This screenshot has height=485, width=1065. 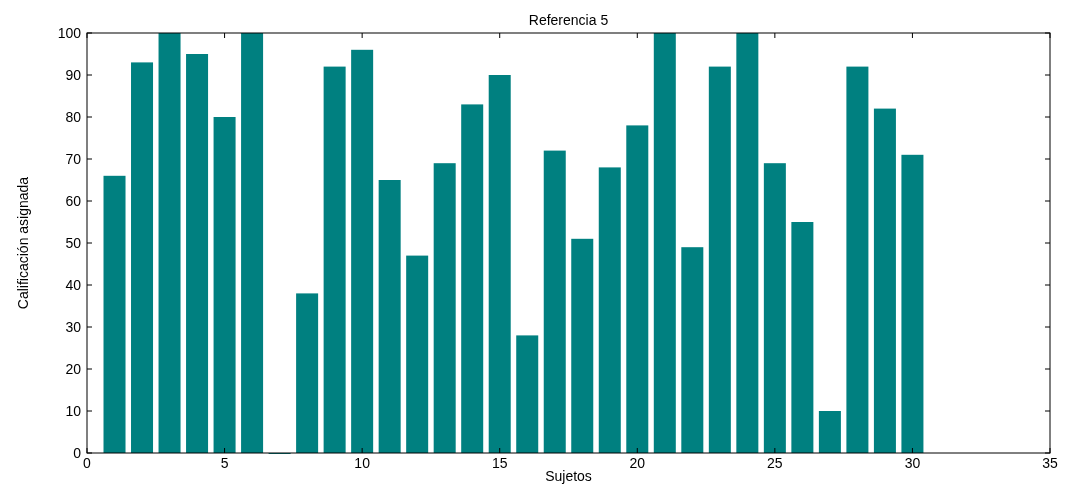 What do you see at coordinates (637, 463) in the screenshot?
I see `x-tick-label: 20` at bounding box center [637, 463].